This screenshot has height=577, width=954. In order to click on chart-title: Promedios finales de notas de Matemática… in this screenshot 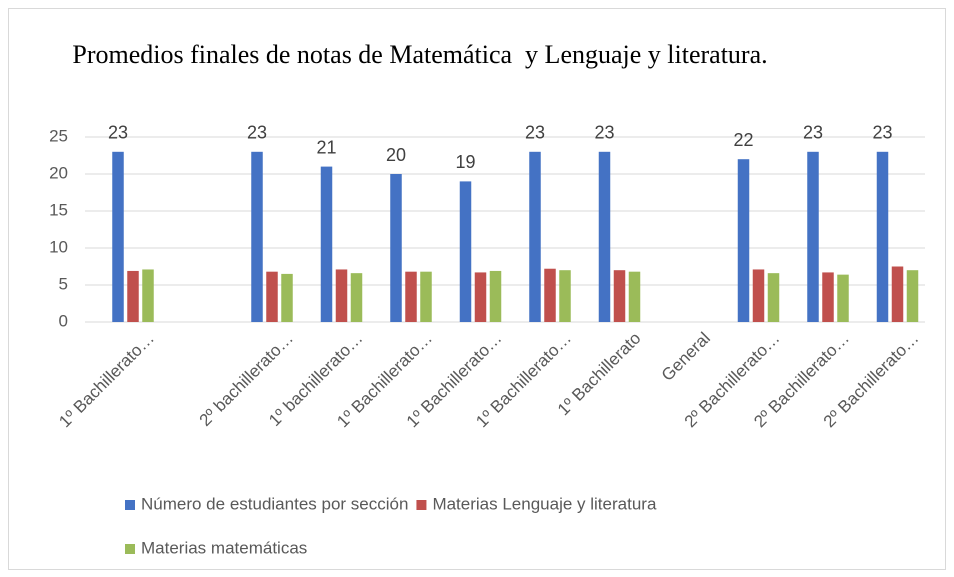, I will do `click(420, 54)`.